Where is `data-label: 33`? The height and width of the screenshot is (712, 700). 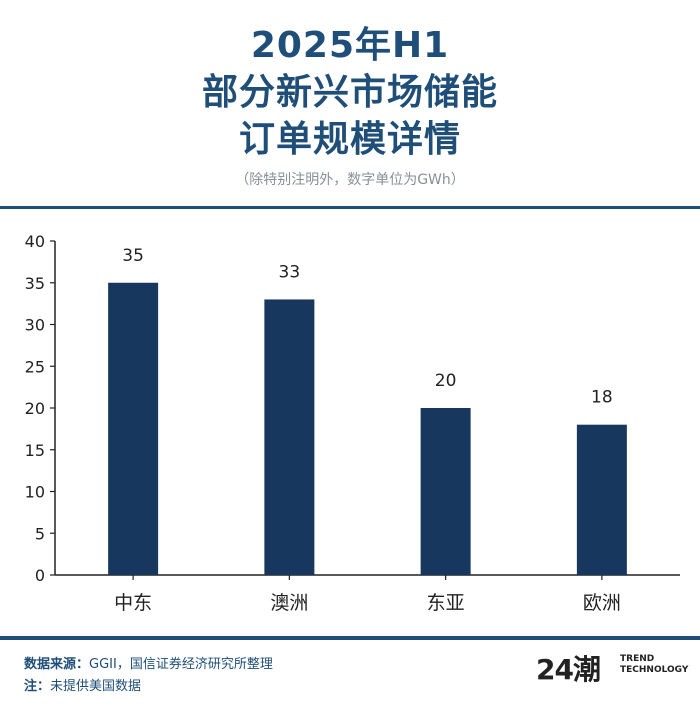
data-label: 33 is located at coordinates (290, 272).